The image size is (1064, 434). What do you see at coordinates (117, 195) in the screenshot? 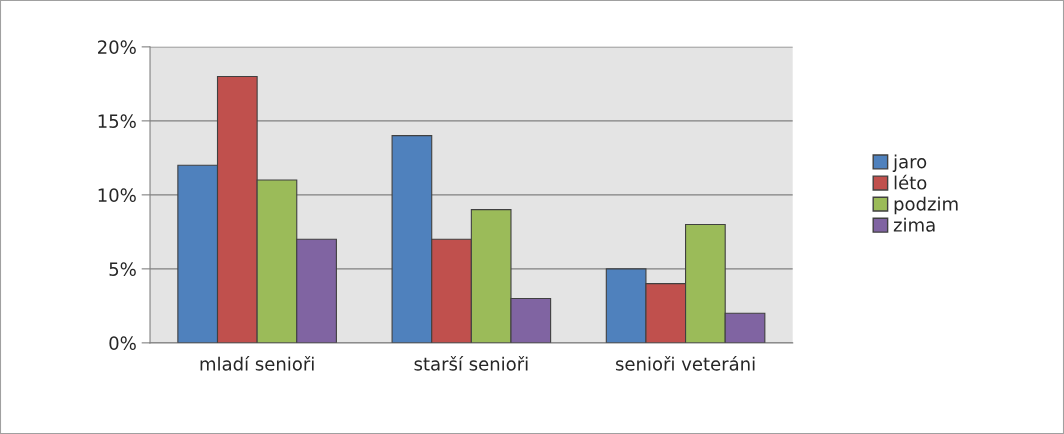
I see `y-tick-label: 10%` at bounding box center [117, 195].